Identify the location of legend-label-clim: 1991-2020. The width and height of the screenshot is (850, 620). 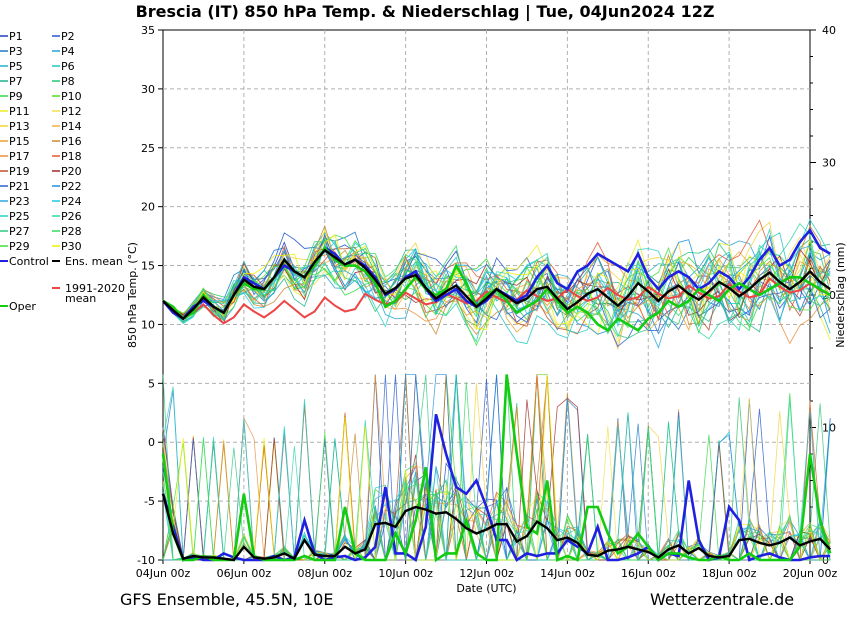
(95, 288).